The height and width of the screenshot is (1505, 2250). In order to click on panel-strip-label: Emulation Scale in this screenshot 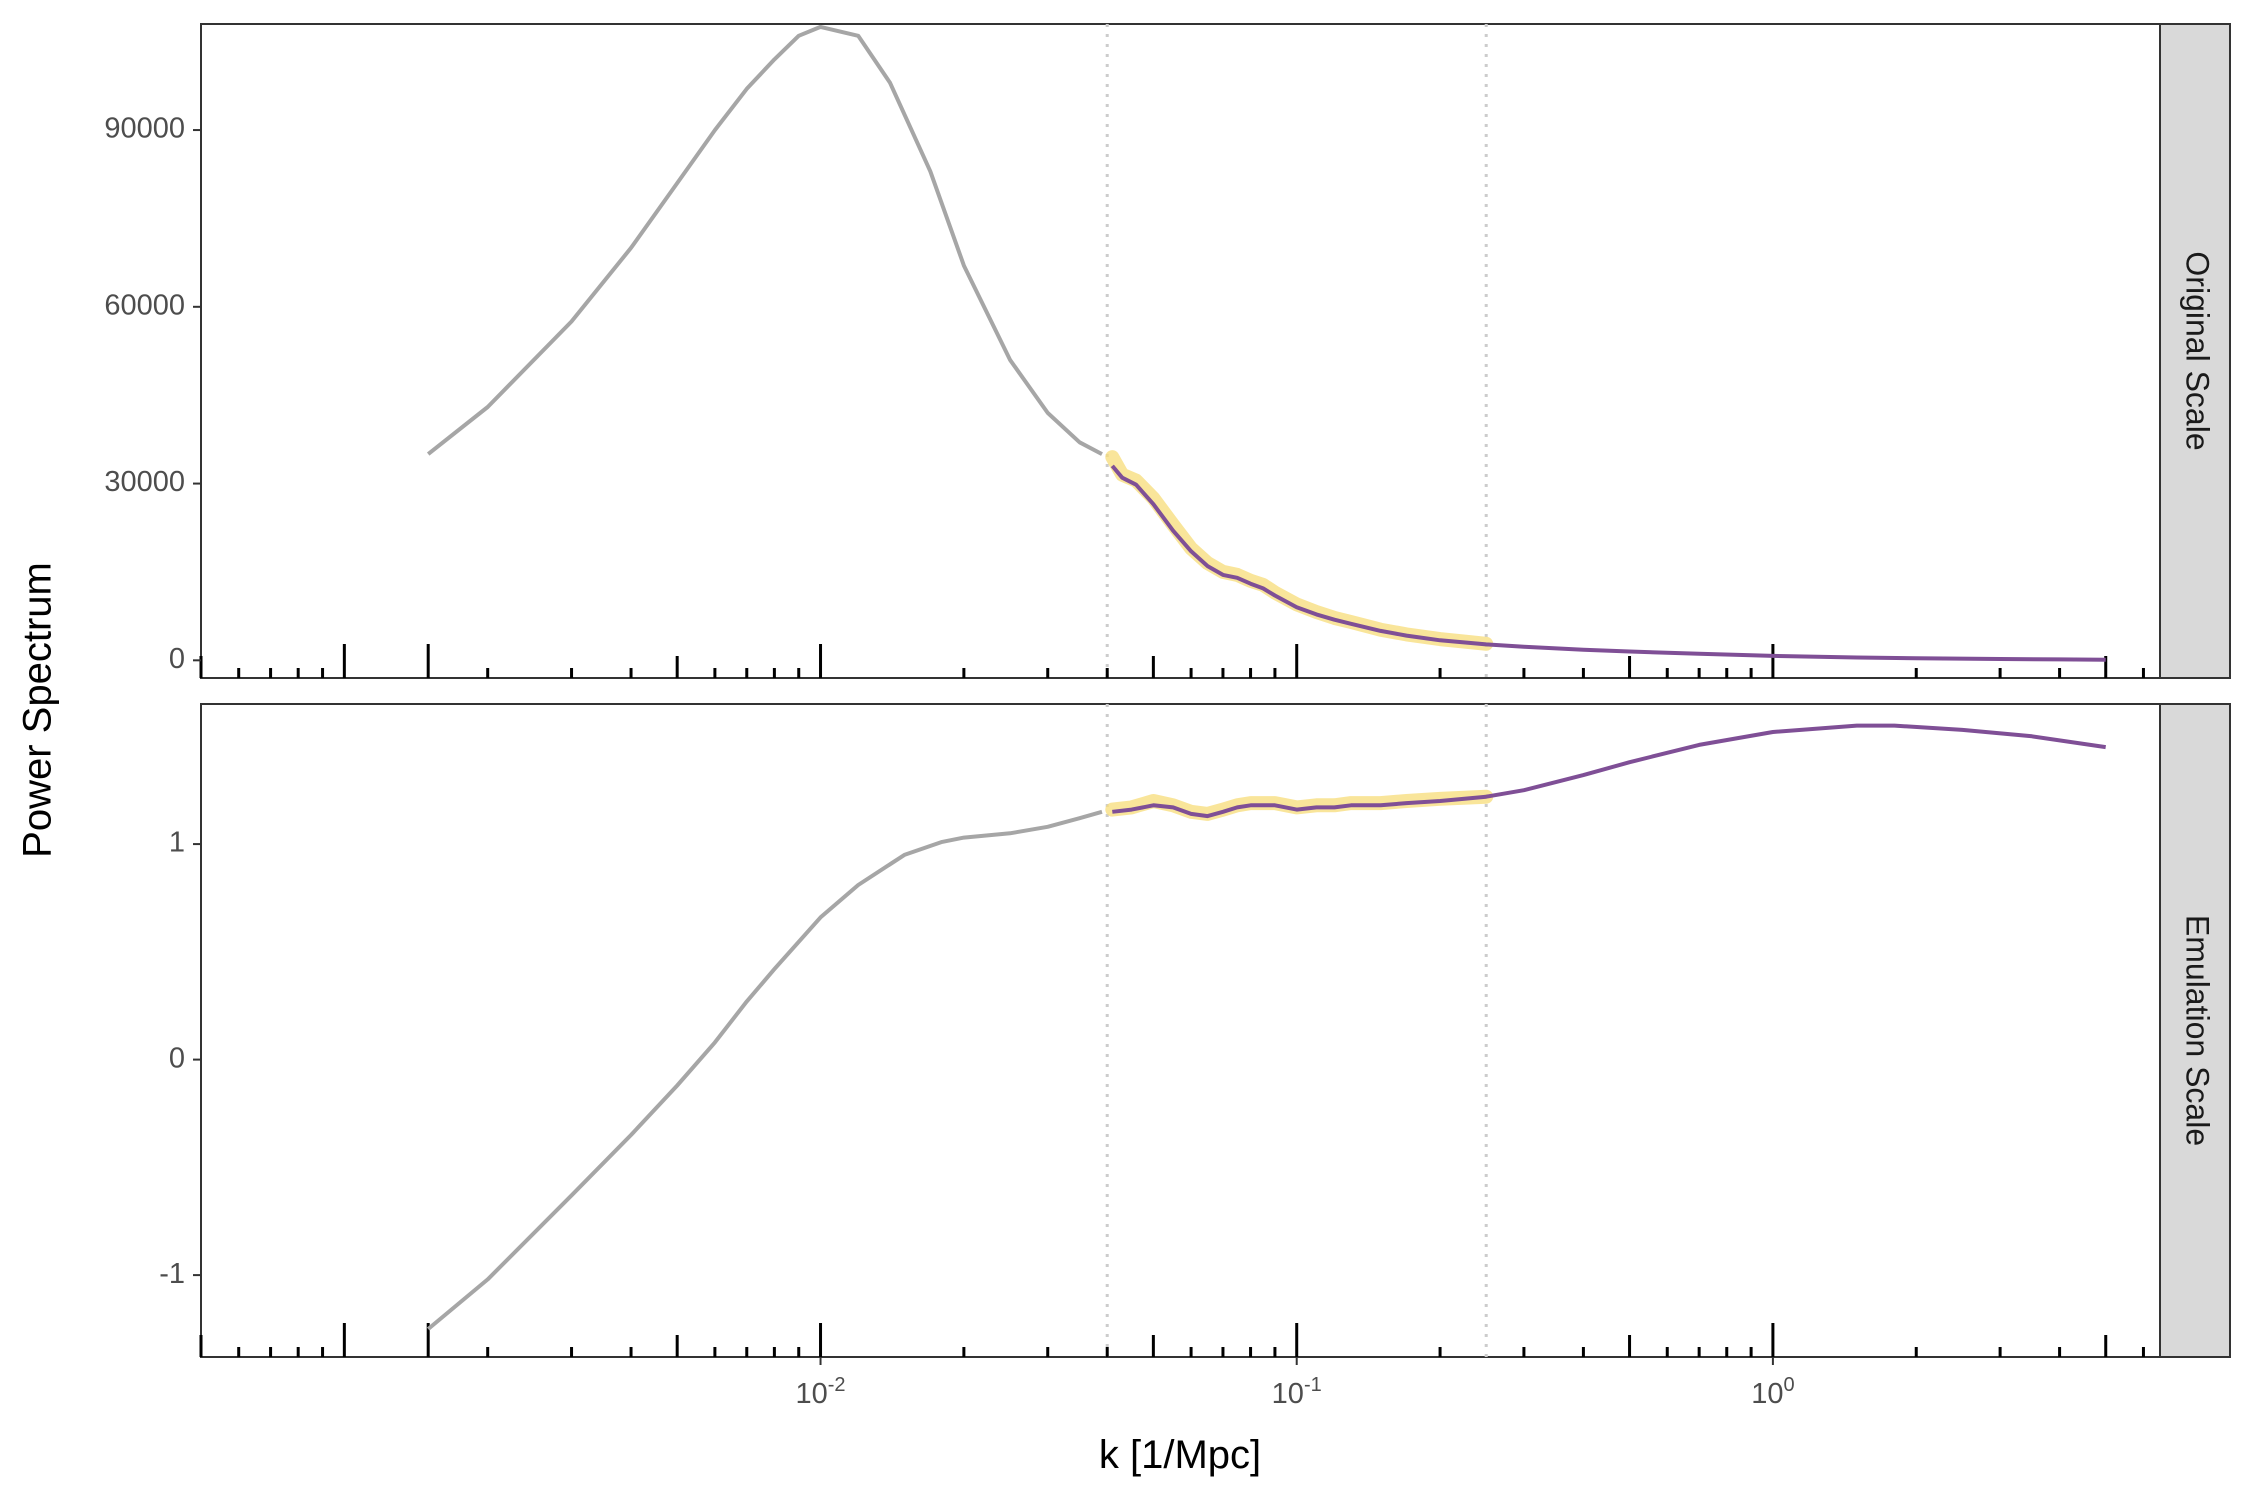, I will do `click(2198, 1030)`.